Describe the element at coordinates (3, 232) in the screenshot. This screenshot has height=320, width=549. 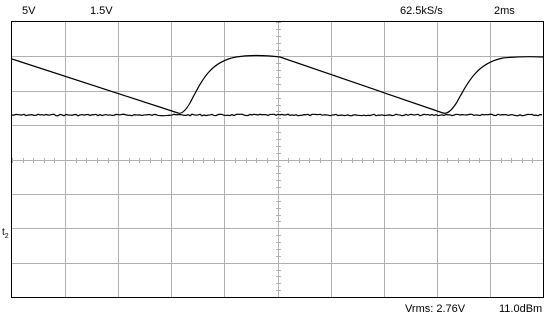
I see `channel2-marker-letter: t` at that location.